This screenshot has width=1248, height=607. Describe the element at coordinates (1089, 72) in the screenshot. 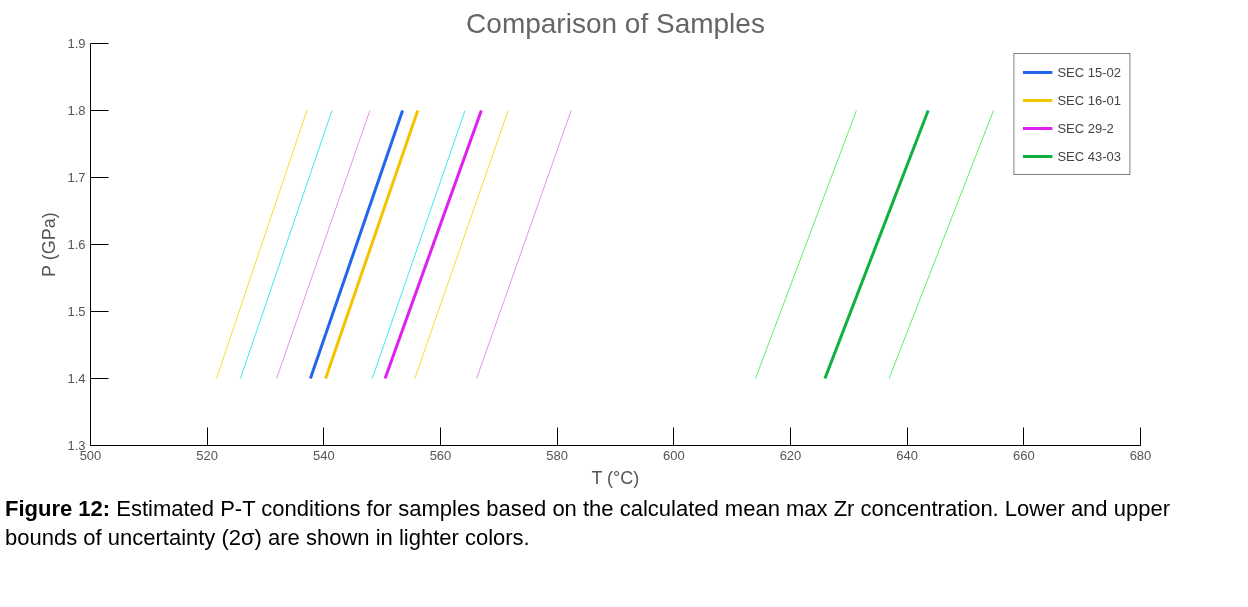

I see `legend-label: SEC 15-02` at that location.